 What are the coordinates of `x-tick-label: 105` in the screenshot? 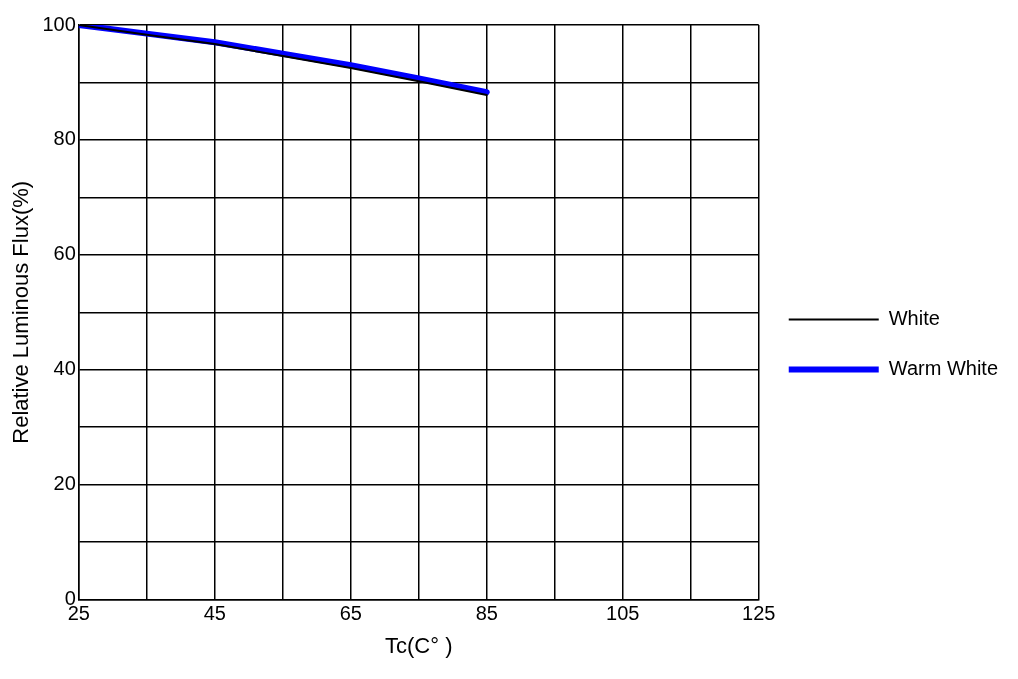 It's located at (623, 613).